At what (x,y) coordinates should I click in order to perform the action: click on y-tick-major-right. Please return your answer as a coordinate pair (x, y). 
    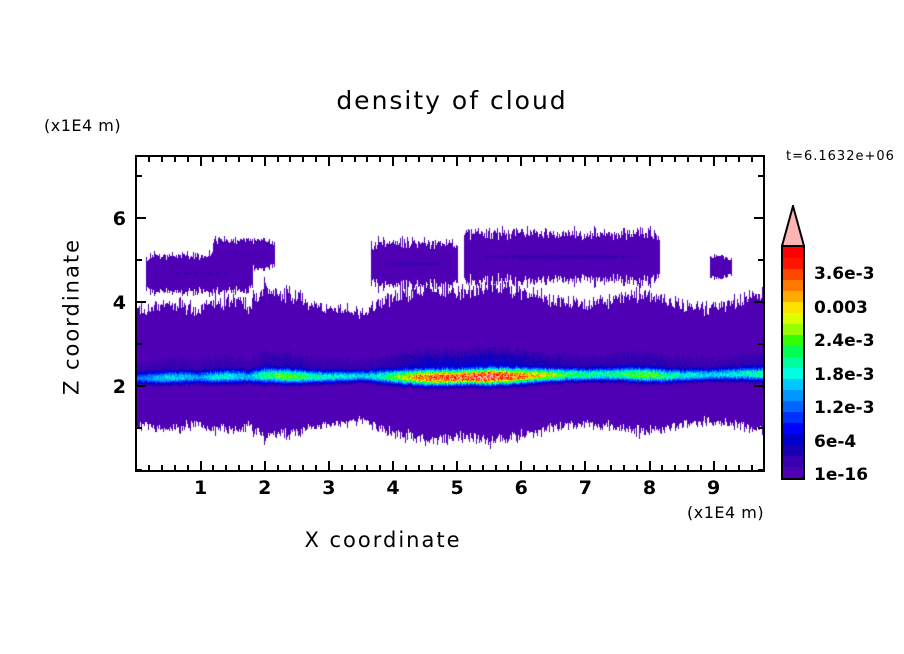
    Looking at the image, I should click on (758, 385).